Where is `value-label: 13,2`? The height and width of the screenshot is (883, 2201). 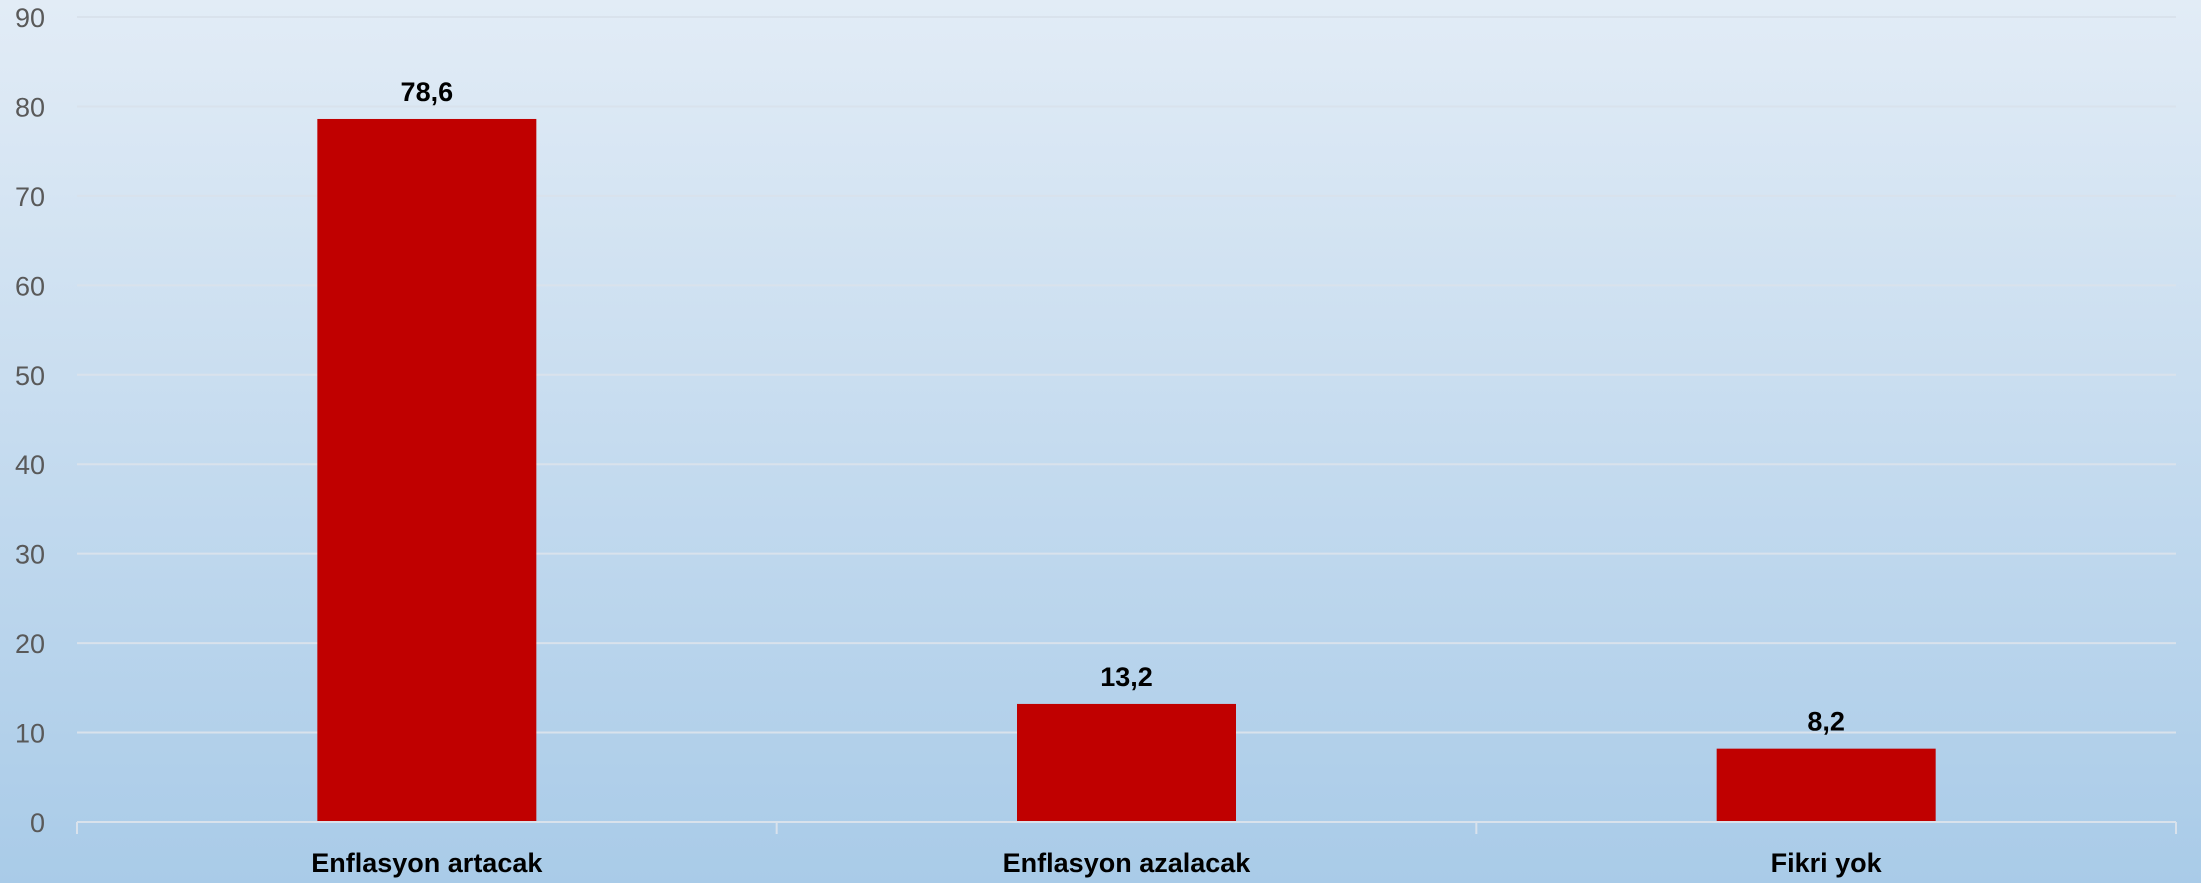
value-label: 13,2 is located at coordinates (1126, 677).